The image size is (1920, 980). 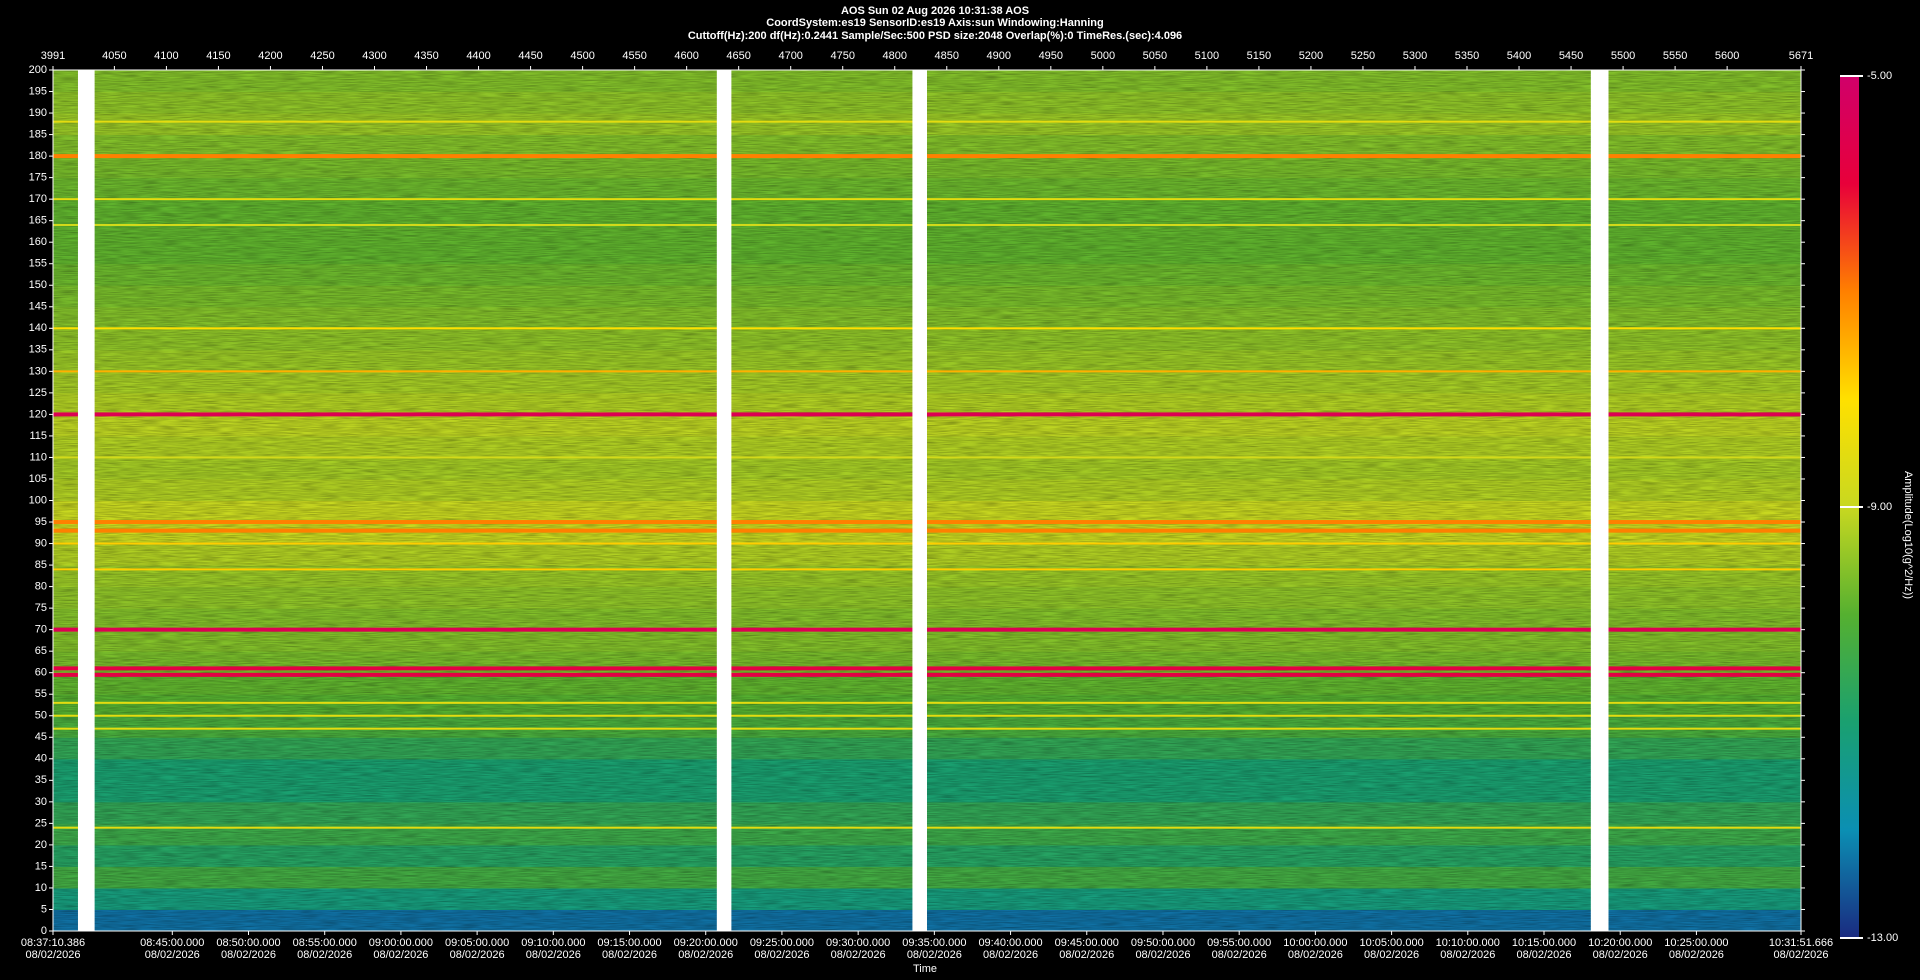 What do you see at coordinates (1882, 938) in the screenshot?
I see `colorbar-tick-label: -13.00` at bounding box center [1882, 938].